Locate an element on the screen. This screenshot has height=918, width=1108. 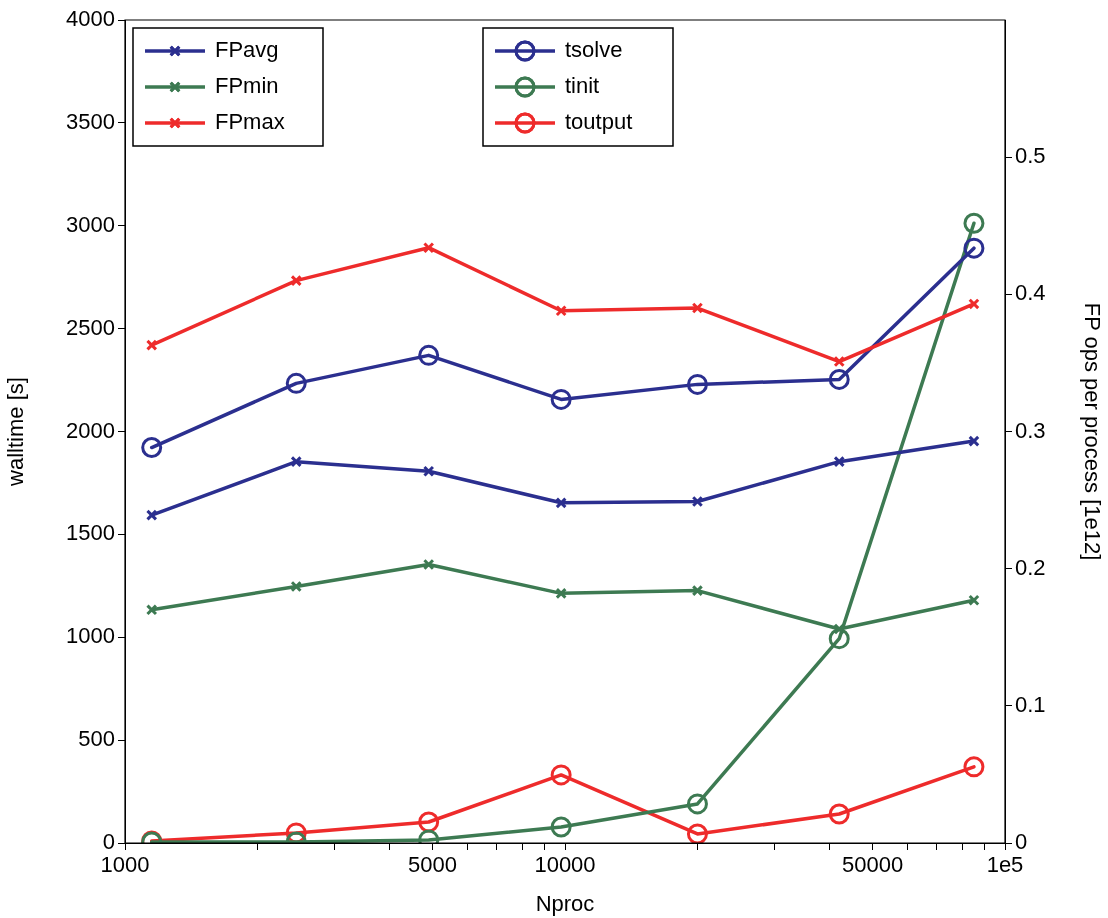
y-tick-label: 0 is located at coordinates (108, 842).